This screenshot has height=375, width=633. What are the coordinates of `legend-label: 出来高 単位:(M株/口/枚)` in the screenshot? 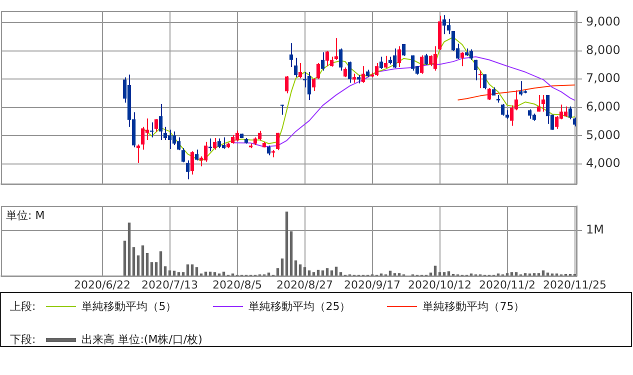 It's located at (142, 339).